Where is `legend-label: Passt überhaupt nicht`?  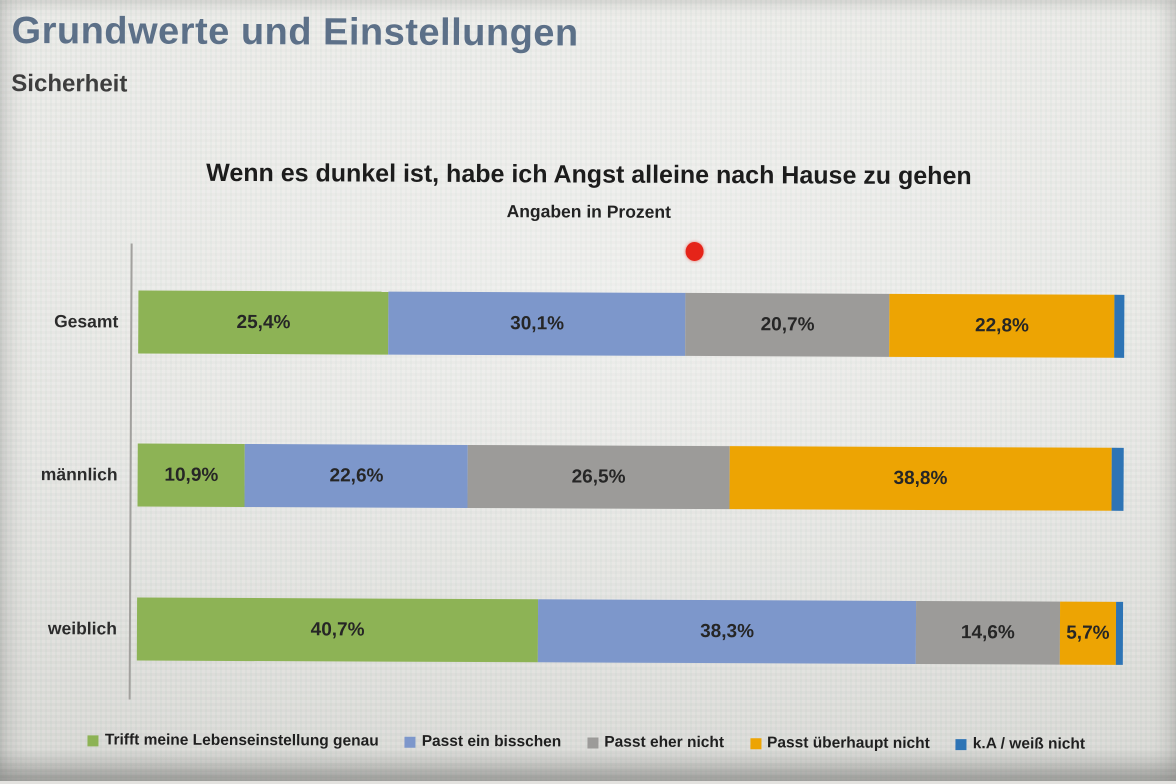
legend-label: Passt überhaupt nicht is located at coordinates (848, 743).